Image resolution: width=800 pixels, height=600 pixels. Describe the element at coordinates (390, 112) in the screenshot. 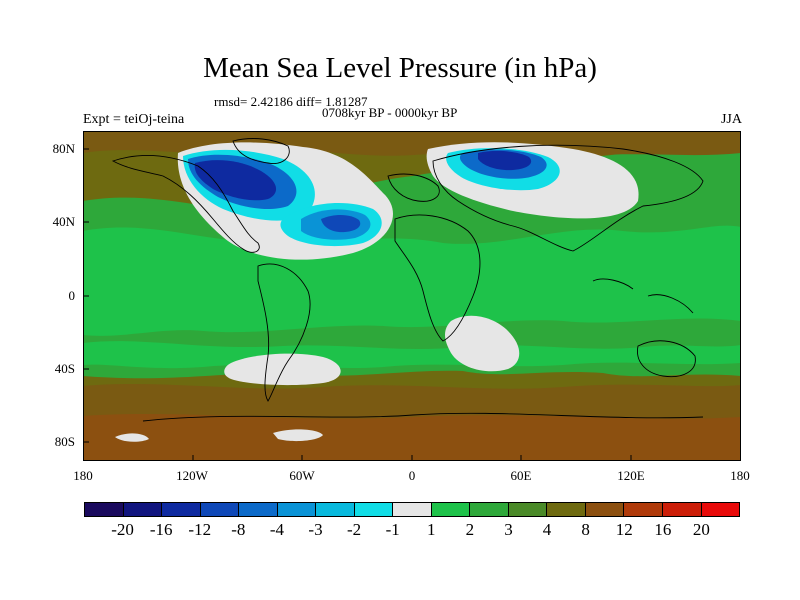

I see `period-text: 0708kyr BP - 0000kyr BP` at that location.